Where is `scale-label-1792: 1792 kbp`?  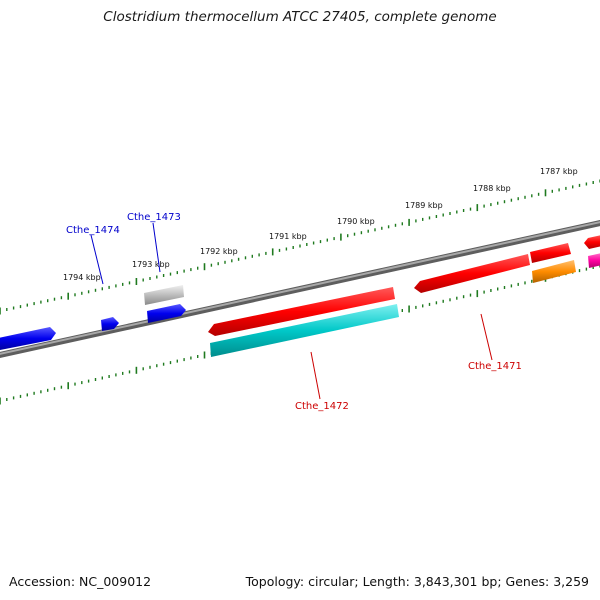 scale-label-1792: 1792 kbp is located at coordinates (219, 251).